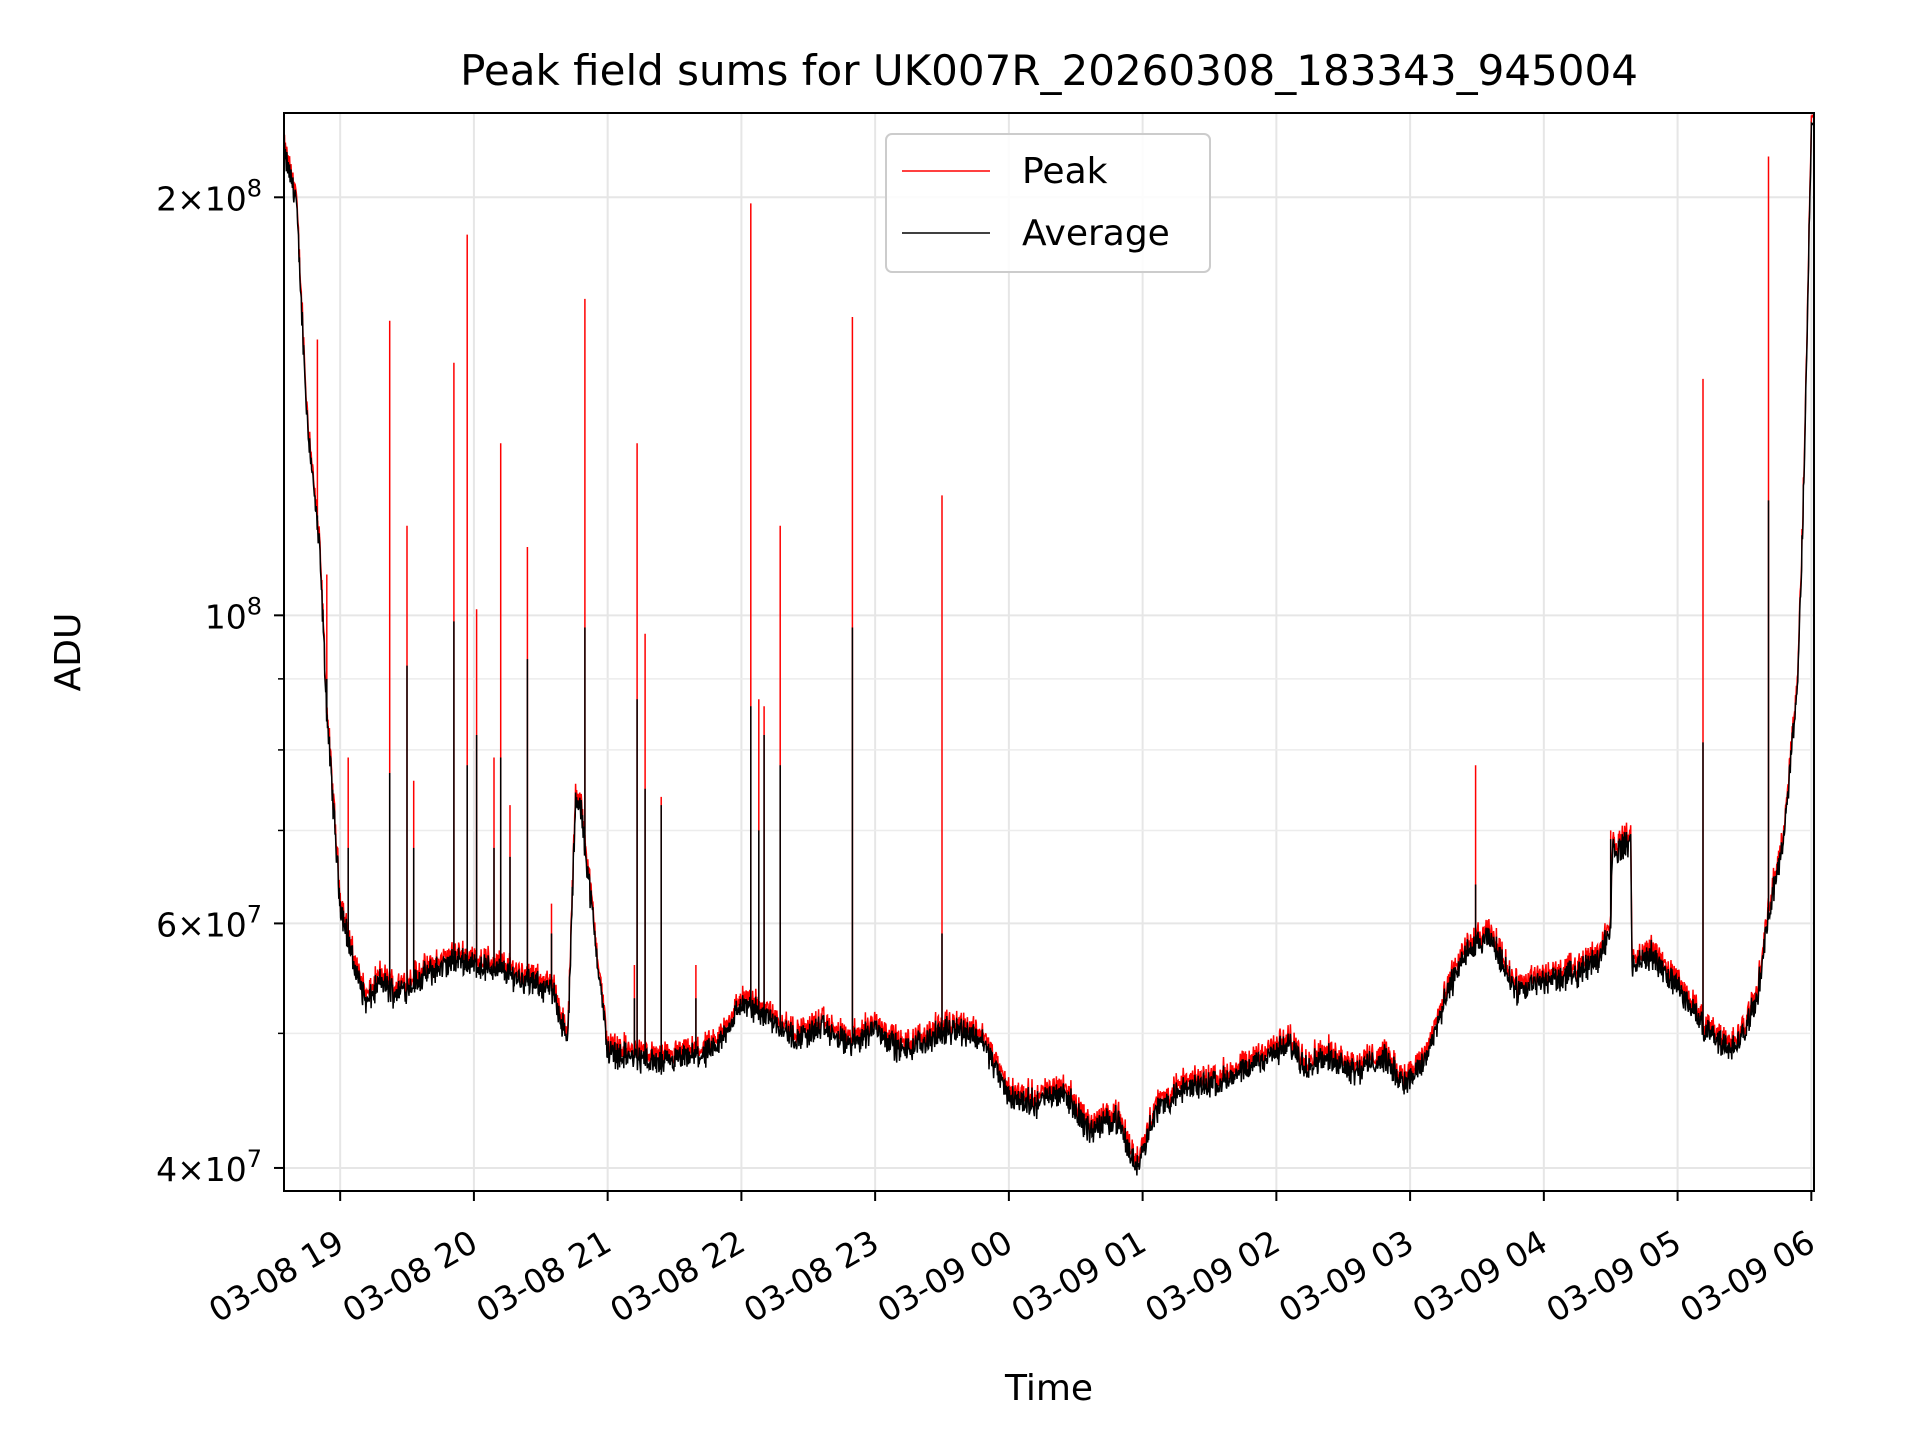 The height and width of the screenshot is (1440, 1920). I want to click on y-tick-label: 4×107, so click(209, 1167).